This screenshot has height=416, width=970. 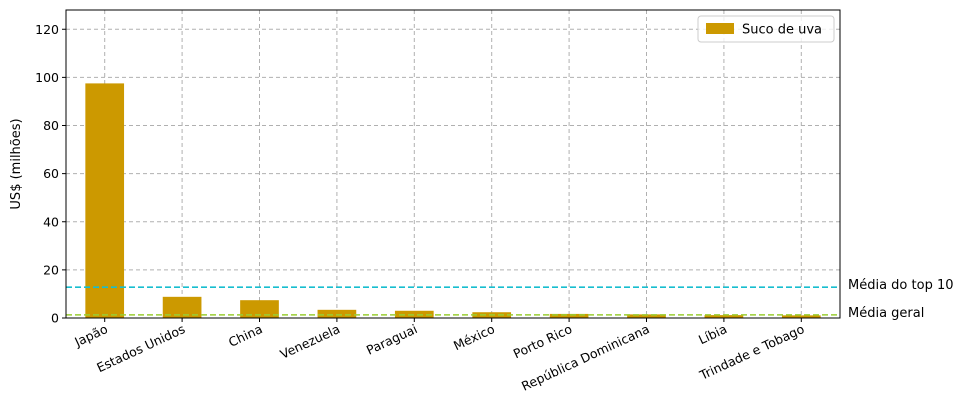 I want to click on x-tick-label: Porto Rico, so click(x=543, y=341).